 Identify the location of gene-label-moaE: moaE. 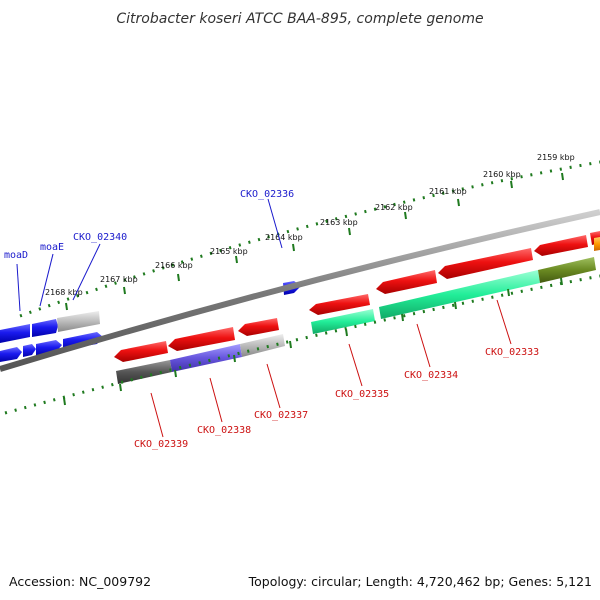
(52, 247).